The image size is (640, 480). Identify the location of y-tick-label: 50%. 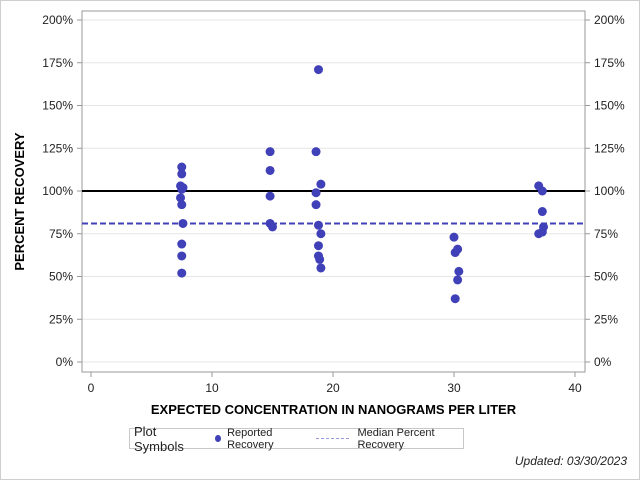
(61, 277).